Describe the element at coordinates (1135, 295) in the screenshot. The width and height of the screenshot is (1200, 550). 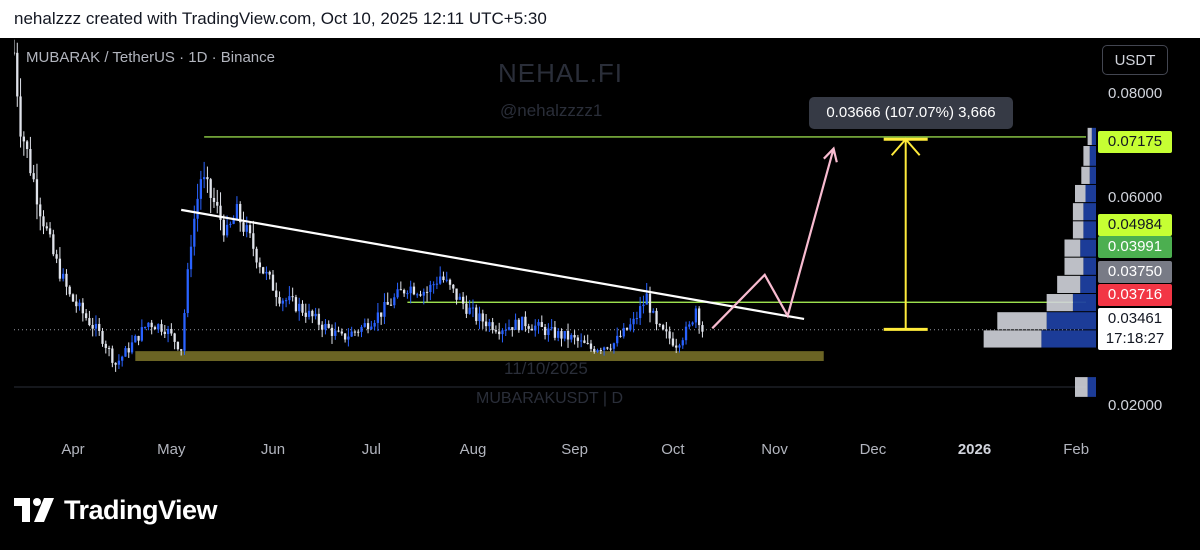
I see `price-level-tag: 0.03716` at that location.